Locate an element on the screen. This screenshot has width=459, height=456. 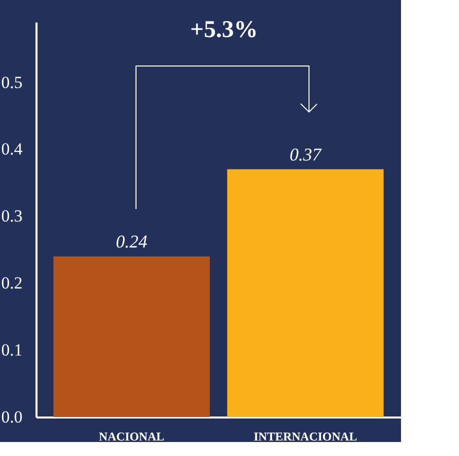
y-tick-label: 0.5 is located at coordinates (11, 82).